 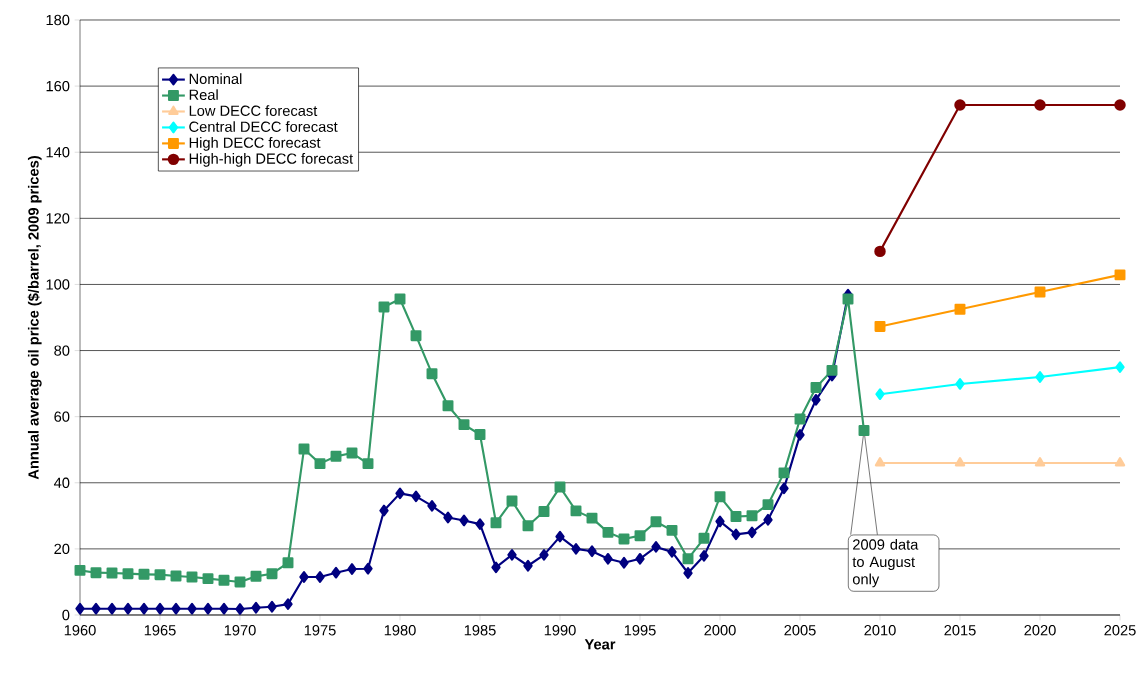 I want to click on x-tick-label: 2005, so click(x=800, y=630).